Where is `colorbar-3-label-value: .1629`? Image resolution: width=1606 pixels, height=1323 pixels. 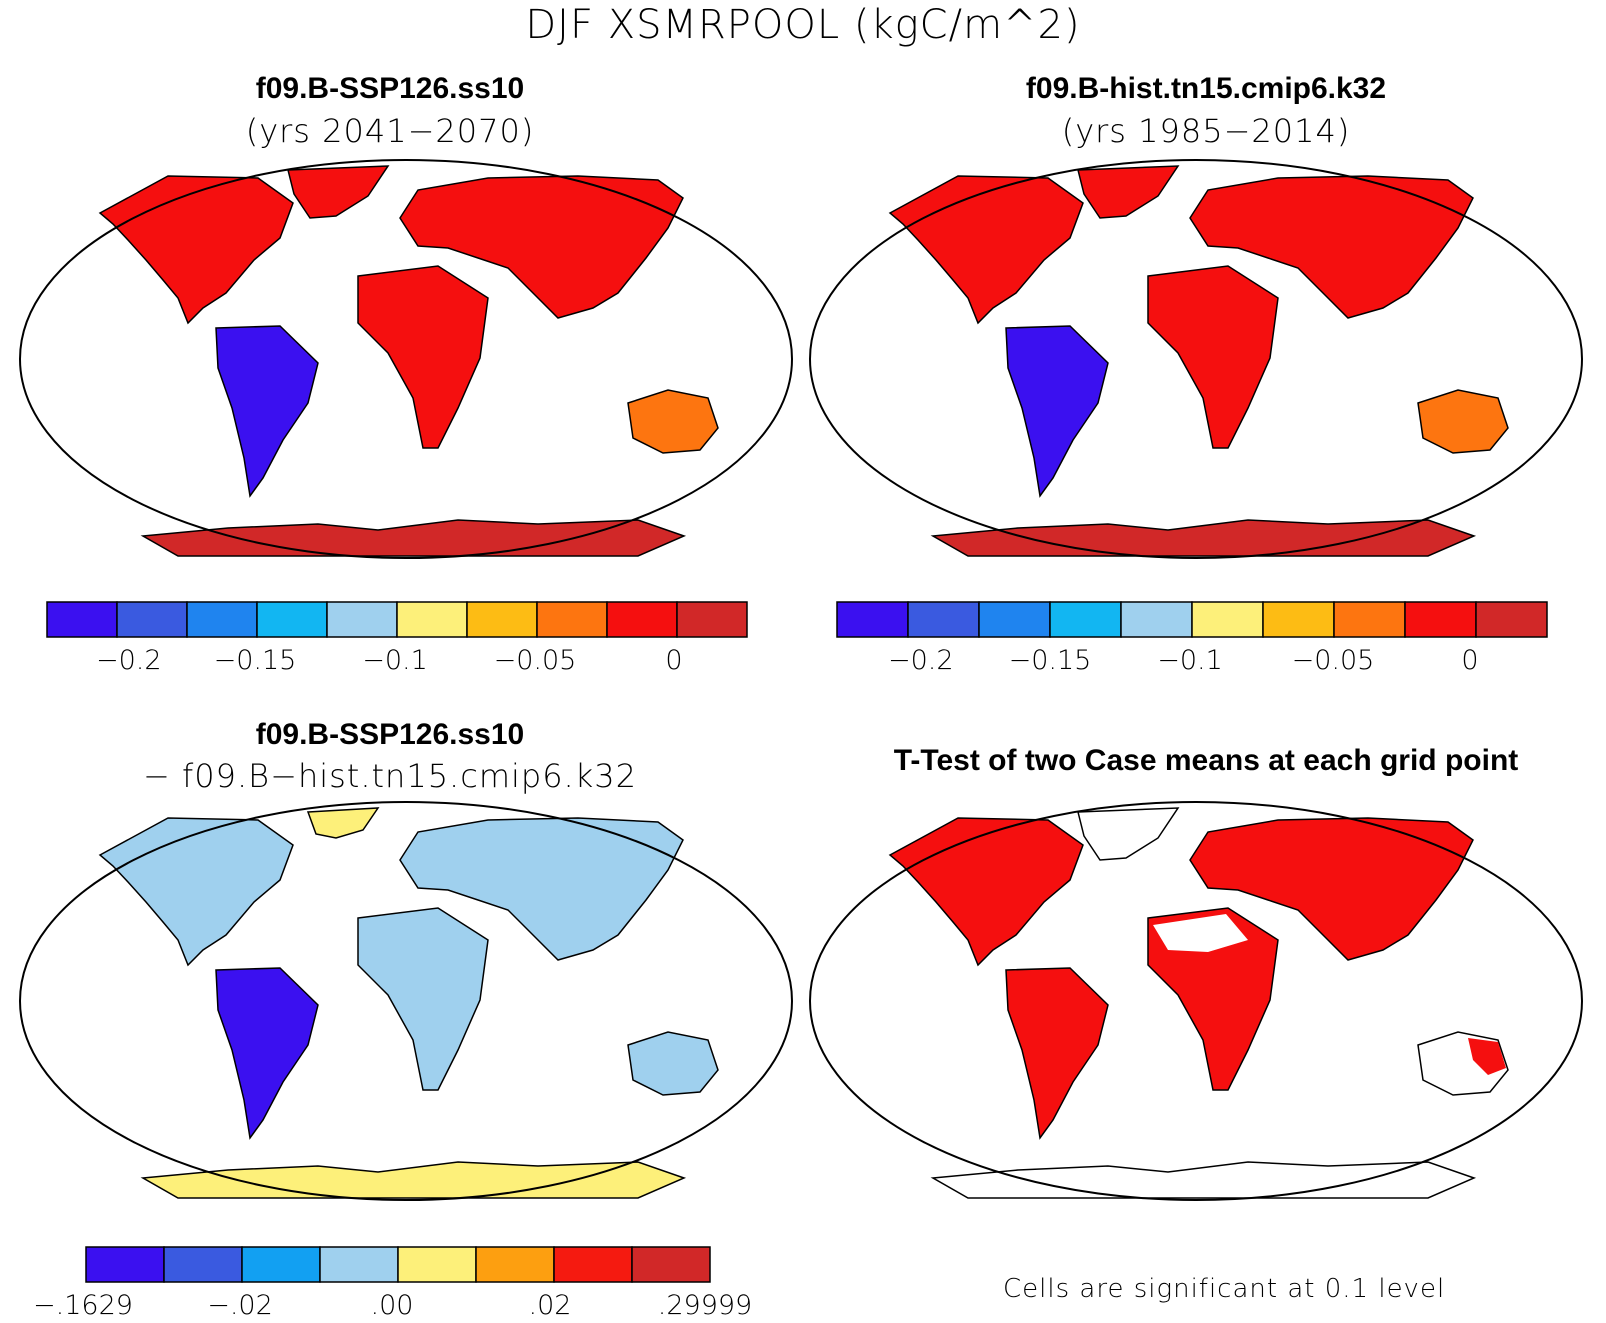
colorbar-3-label-value: .1629 is located at coordinates (94, 1305).